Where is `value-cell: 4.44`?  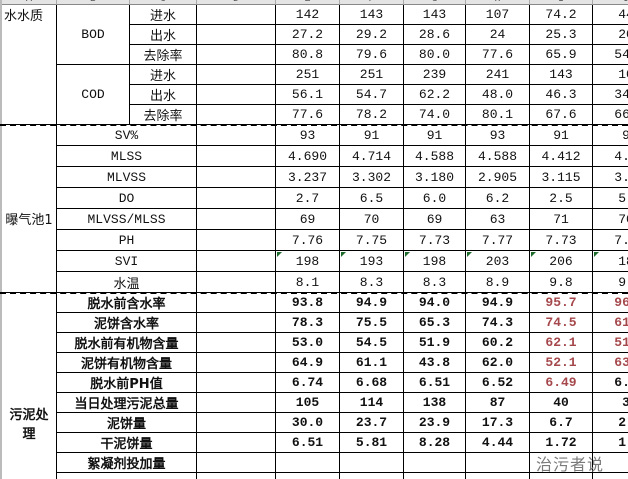 value-cell: 4.44 is located at coordinates (498, 443).